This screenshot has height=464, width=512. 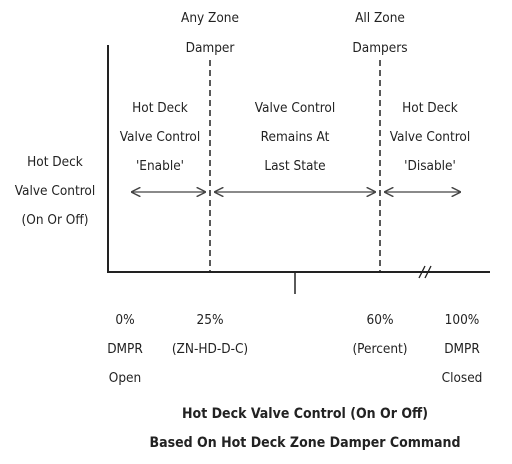 I want to click on label: Damper, so click(x=210, y=48).